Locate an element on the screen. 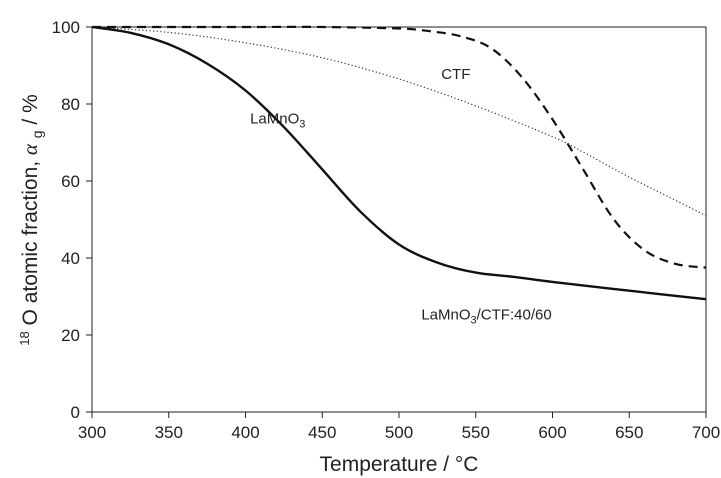  x-tick-label: 600 is located at coordinates (552, 432).